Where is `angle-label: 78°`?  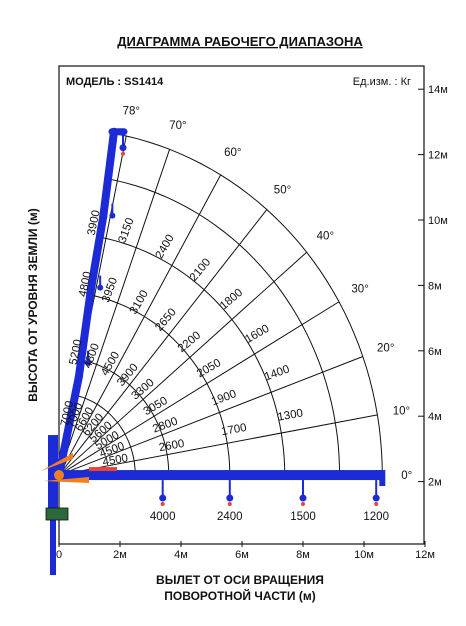 angle-label: 78° is located at coordinates (131, 111).